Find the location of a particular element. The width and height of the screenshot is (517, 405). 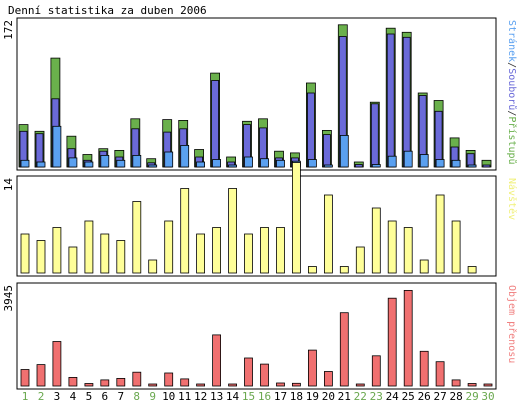

day-label-18: 18 is located at coordinates (296, 396).